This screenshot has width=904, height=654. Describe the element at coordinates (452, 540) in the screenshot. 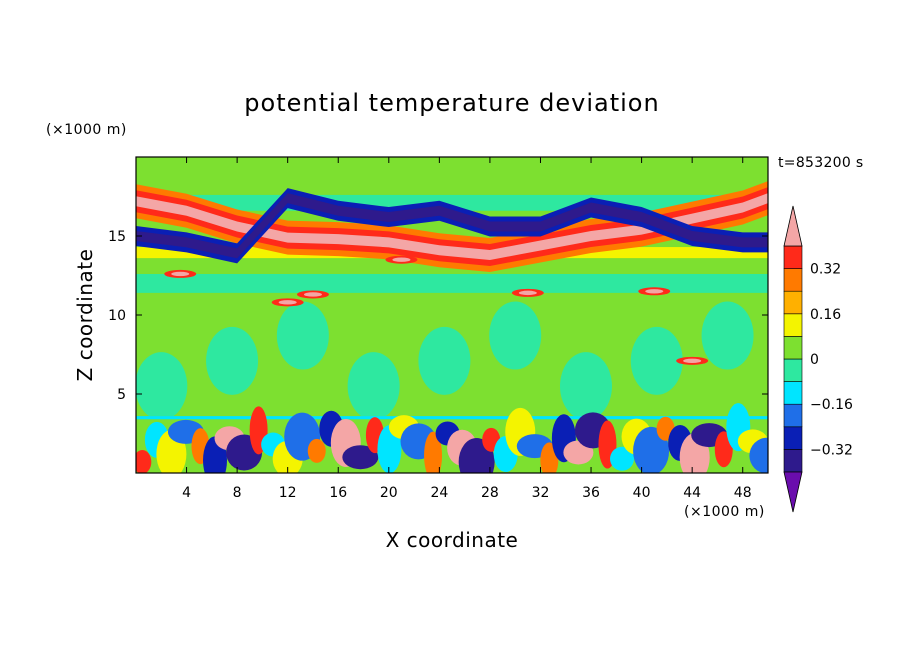

I see `x-axis-label: X coordinate` at that location.